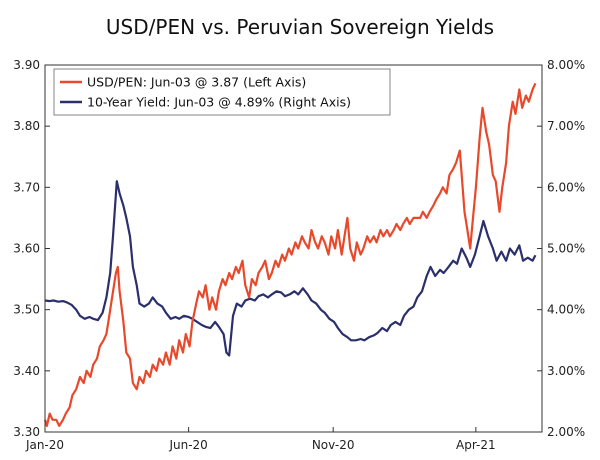 The image size is (600, 460). What do you see at coordinates (26, 126) in the screenshot?
I see `left-axis-tick-label: 3.80` at bounding box center [26, 126].